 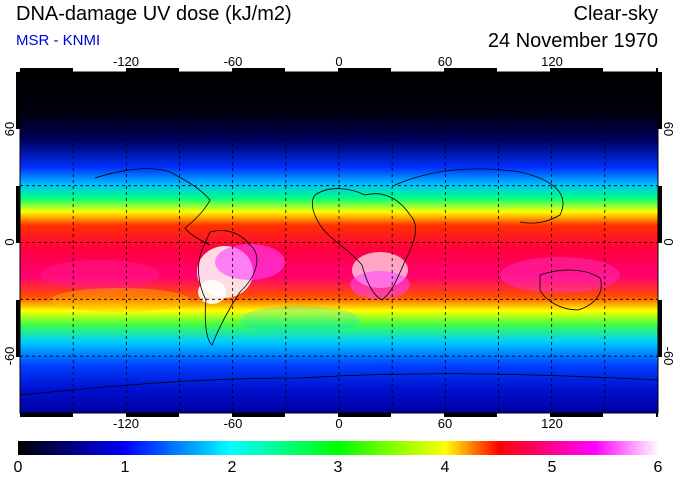 I want to click on colorbar, so click(x=338, y=448).